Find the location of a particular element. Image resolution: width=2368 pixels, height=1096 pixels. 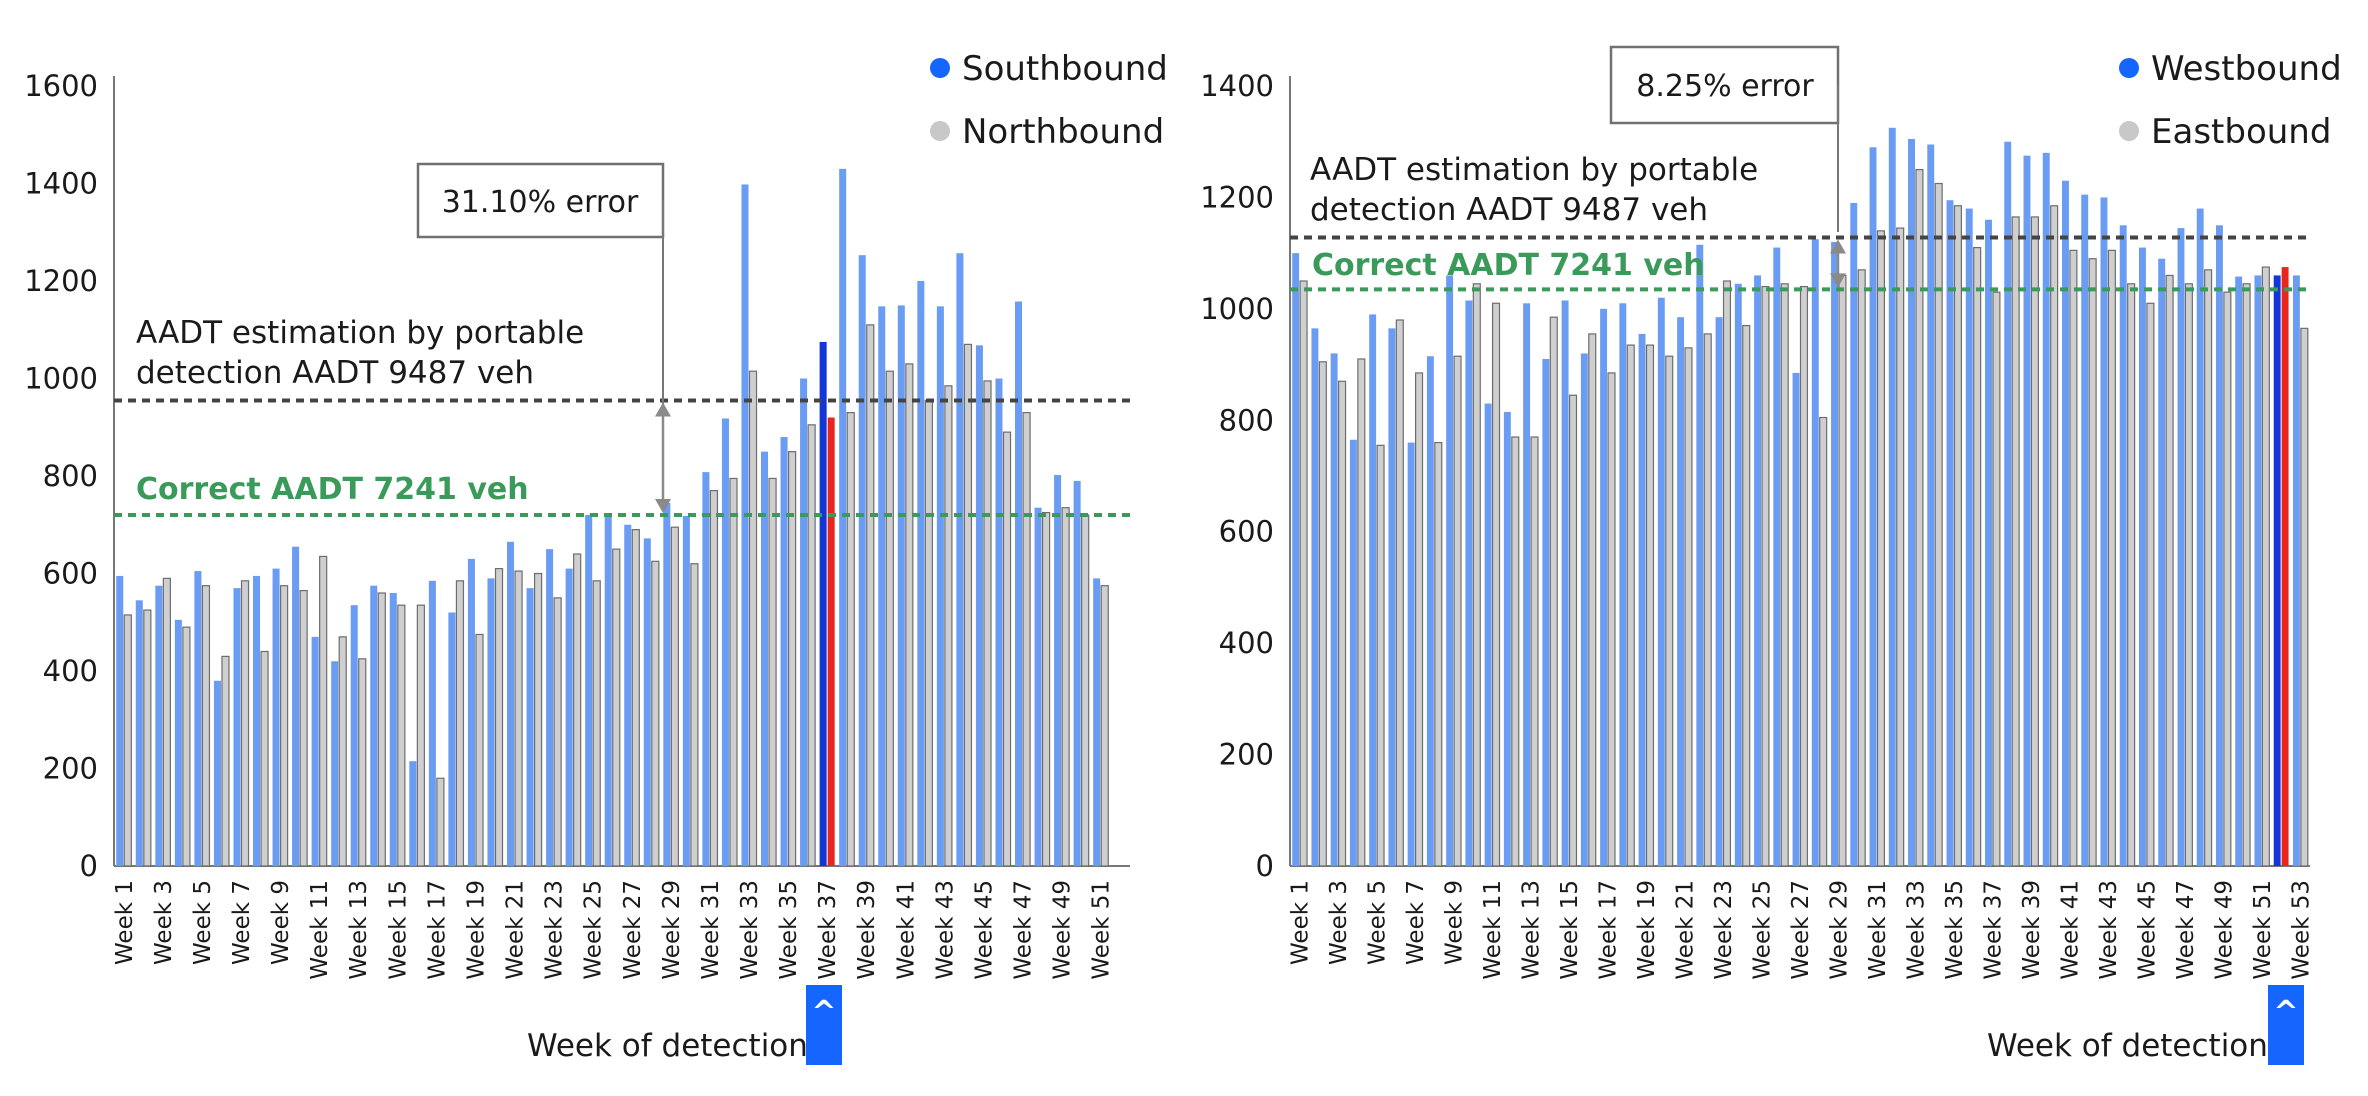

right-x-tick-label: Week 41 is located at coordinates (2070, 930).